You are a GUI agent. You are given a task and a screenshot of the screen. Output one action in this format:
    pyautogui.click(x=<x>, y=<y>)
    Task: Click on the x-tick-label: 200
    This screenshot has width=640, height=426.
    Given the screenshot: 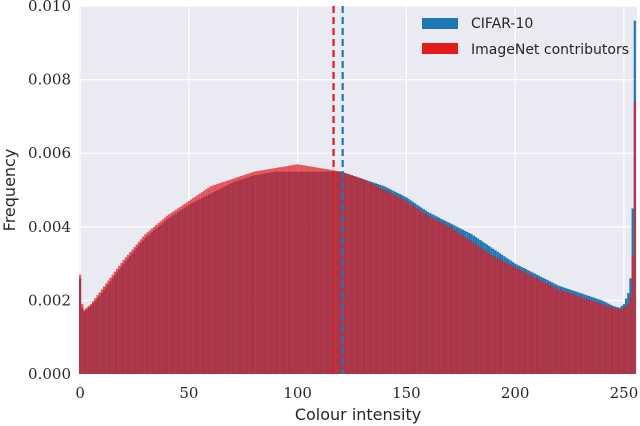 What is the action you would take?
    pyautogui.click(x=515, y=393)
    